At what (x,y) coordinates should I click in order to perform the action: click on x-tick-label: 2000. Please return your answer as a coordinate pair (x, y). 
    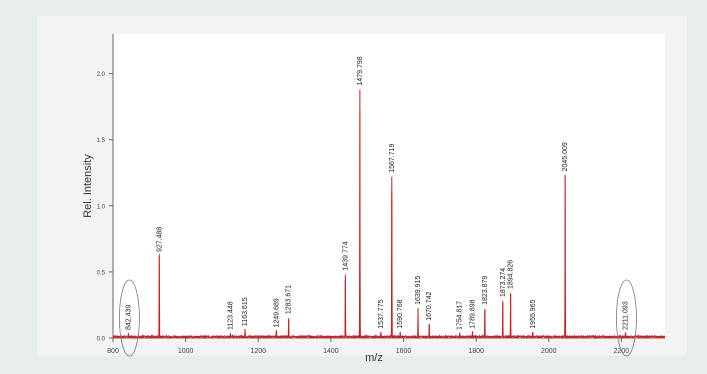
    Looking at the image, I should click on (549, 351).